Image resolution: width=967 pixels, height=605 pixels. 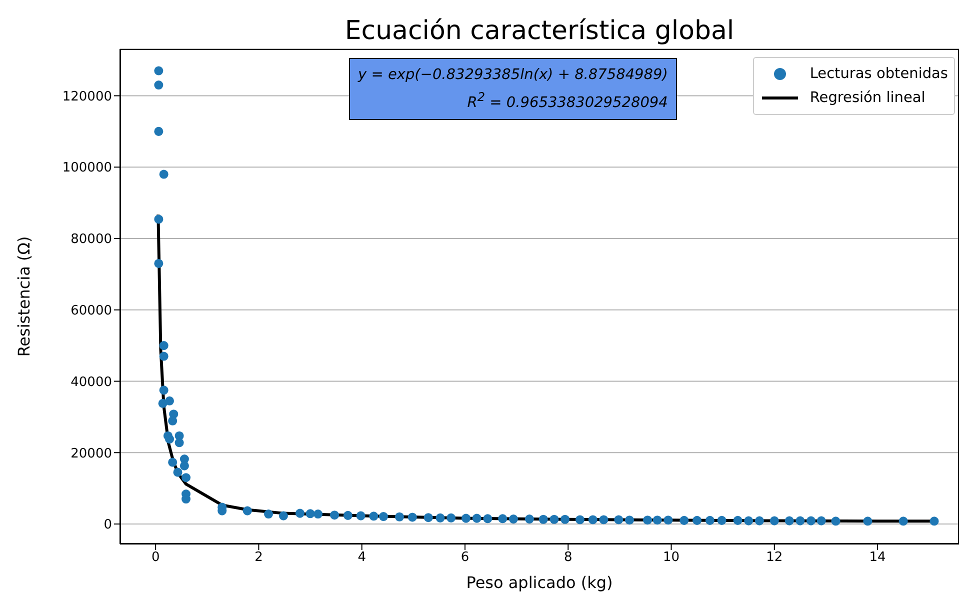 I want to click on x-axis-title: Peso aplicado (kg), so click(x=539, y=582).